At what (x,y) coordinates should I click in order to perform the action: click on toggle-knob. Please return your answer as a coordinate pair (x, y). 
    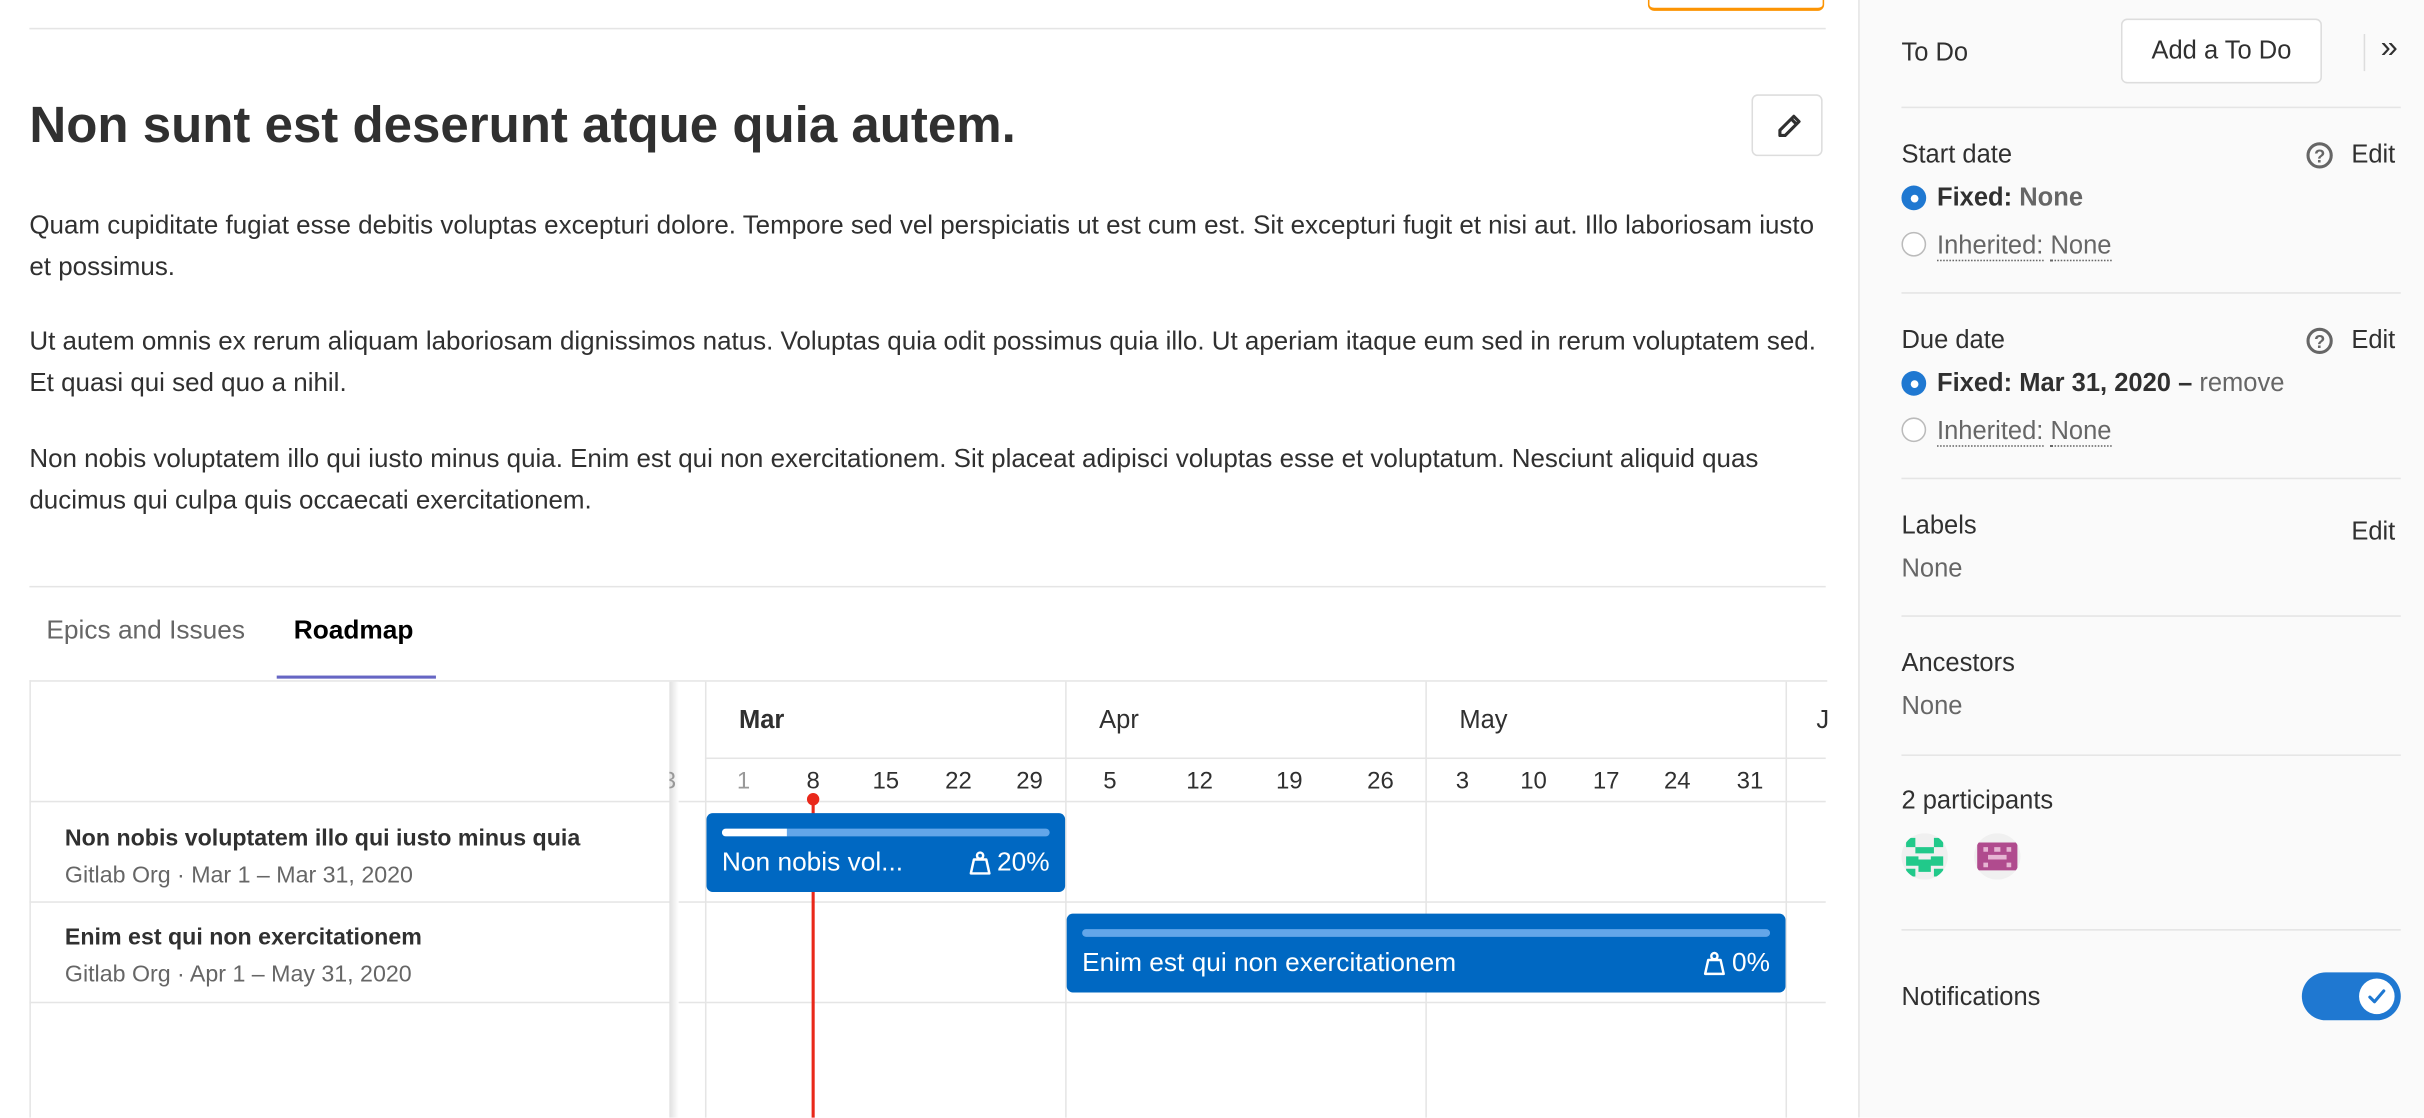
    Looking at the image, I should click on (2377, 996).